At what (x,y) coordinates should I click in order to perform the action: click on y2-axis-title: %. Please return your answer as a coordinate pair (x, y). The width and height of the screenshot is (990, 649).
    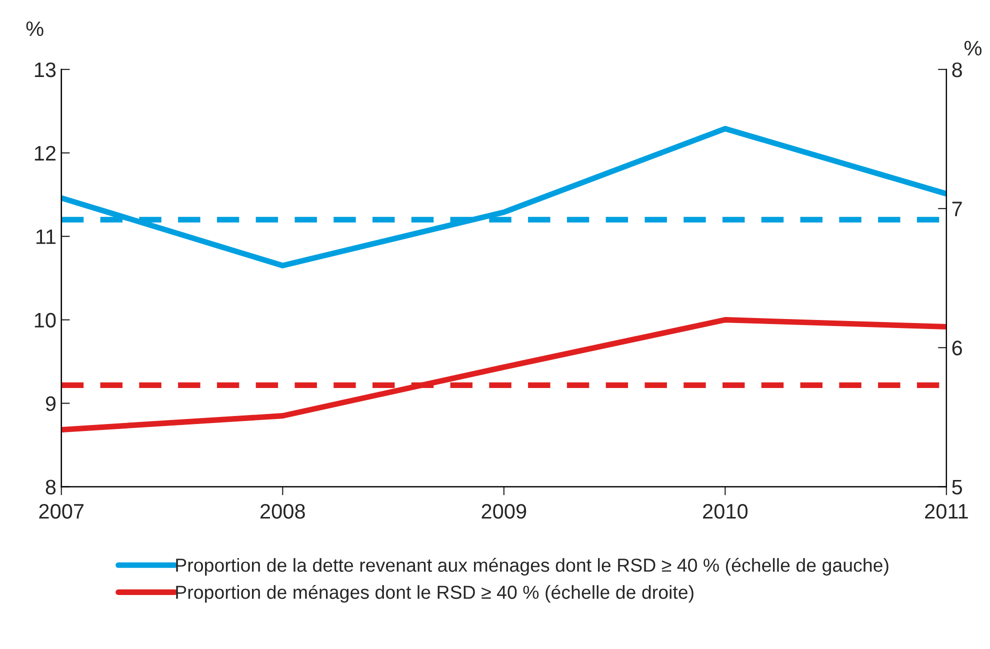
    Looking at the image, I should click on (973, 48).